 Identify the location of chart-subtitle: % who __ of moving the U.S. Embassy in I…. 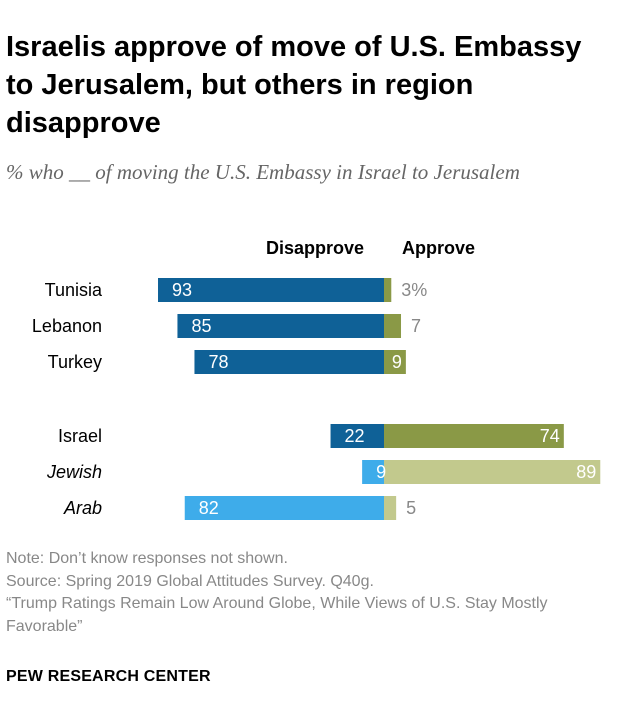
(263, 172).